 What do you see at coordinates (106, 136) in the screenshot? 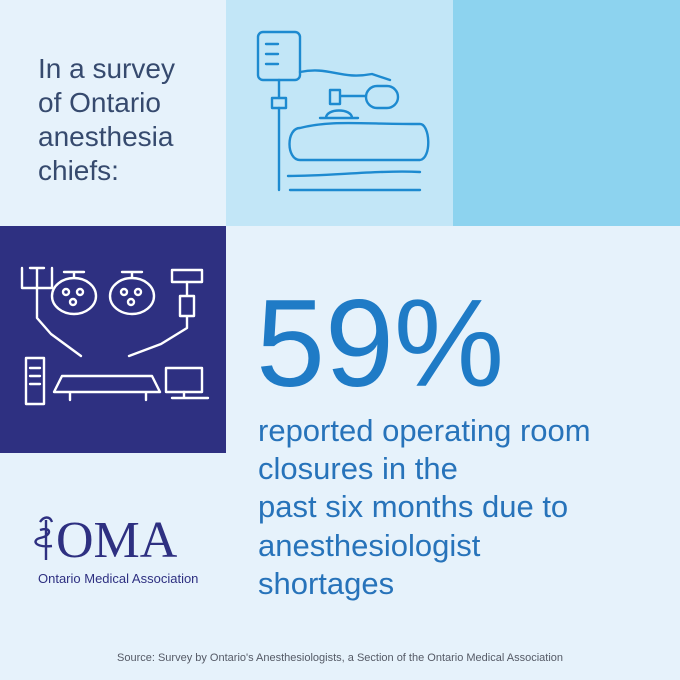
I see `intro-line: anesthesia` at bounding box center [106, 136].